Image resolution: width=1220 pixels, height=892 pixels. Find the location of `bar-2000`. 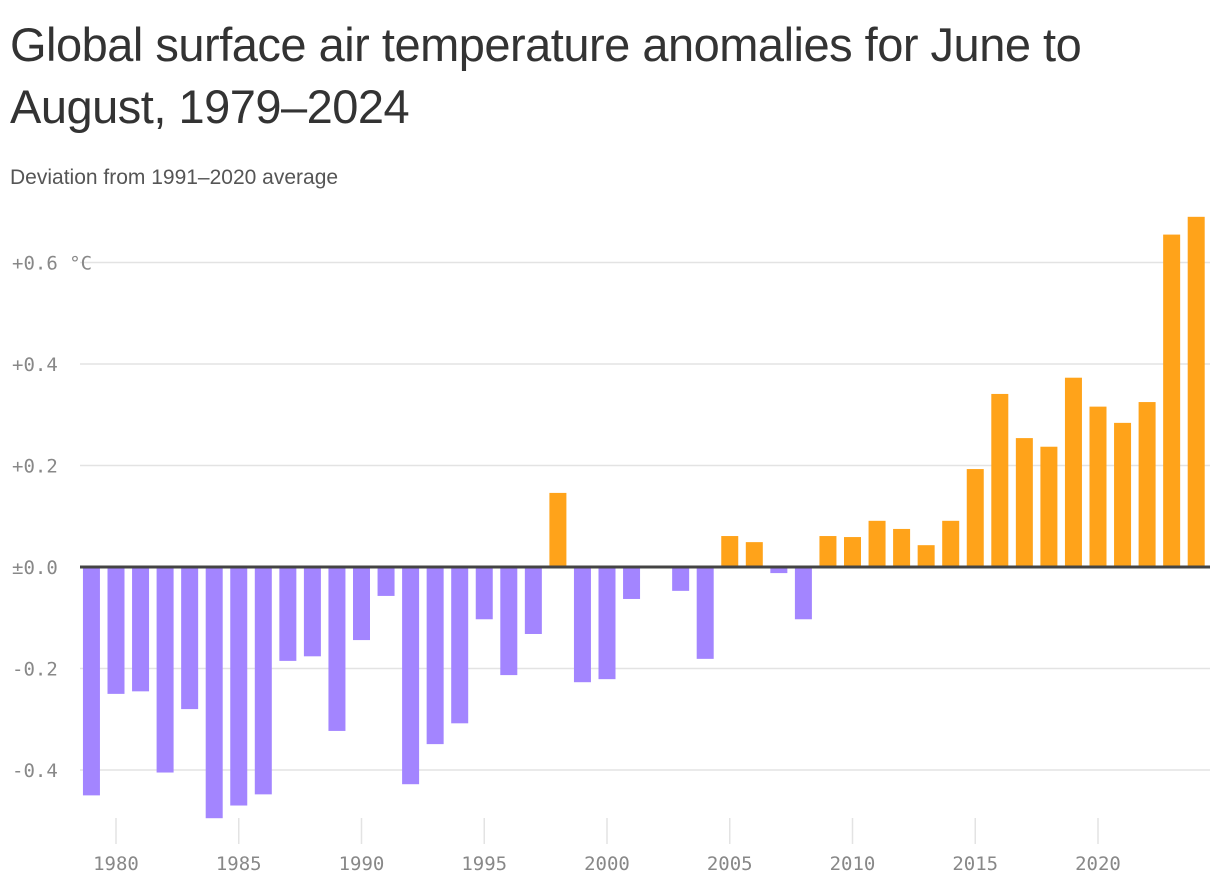

bar-2000 is located at coordinates (607, 623).